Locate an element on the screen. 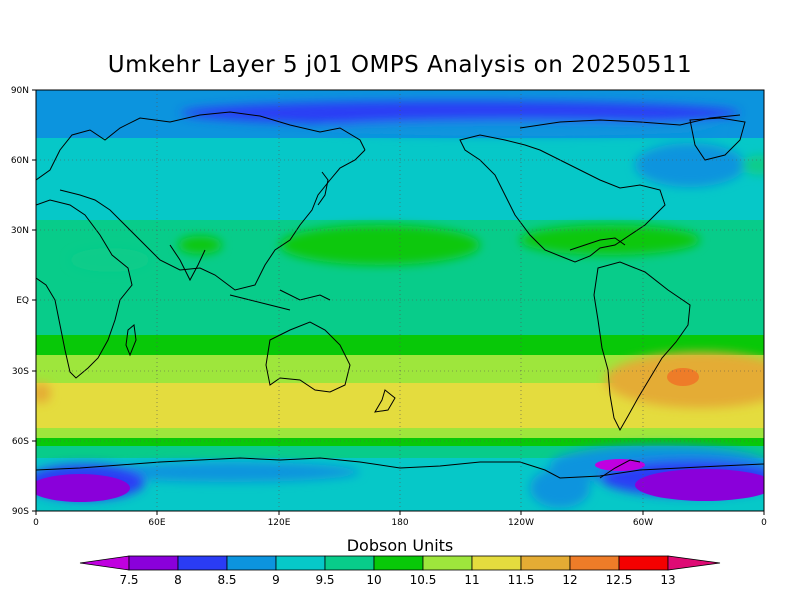 This screenshot has height=600, width=800. colorbar-label: 9 is located at coordinates (276, 580).